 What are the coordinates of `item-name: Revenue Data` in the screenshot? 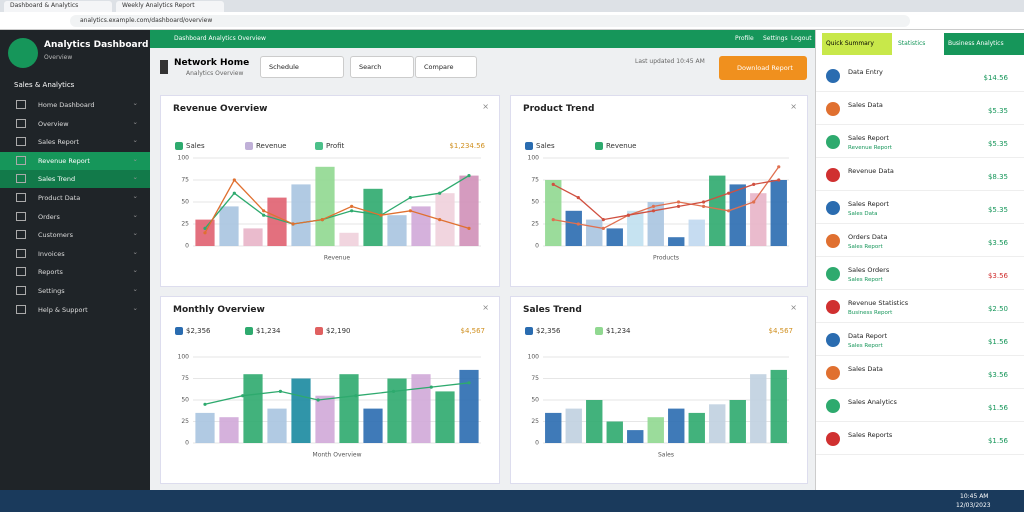 It's located at (871, 171).